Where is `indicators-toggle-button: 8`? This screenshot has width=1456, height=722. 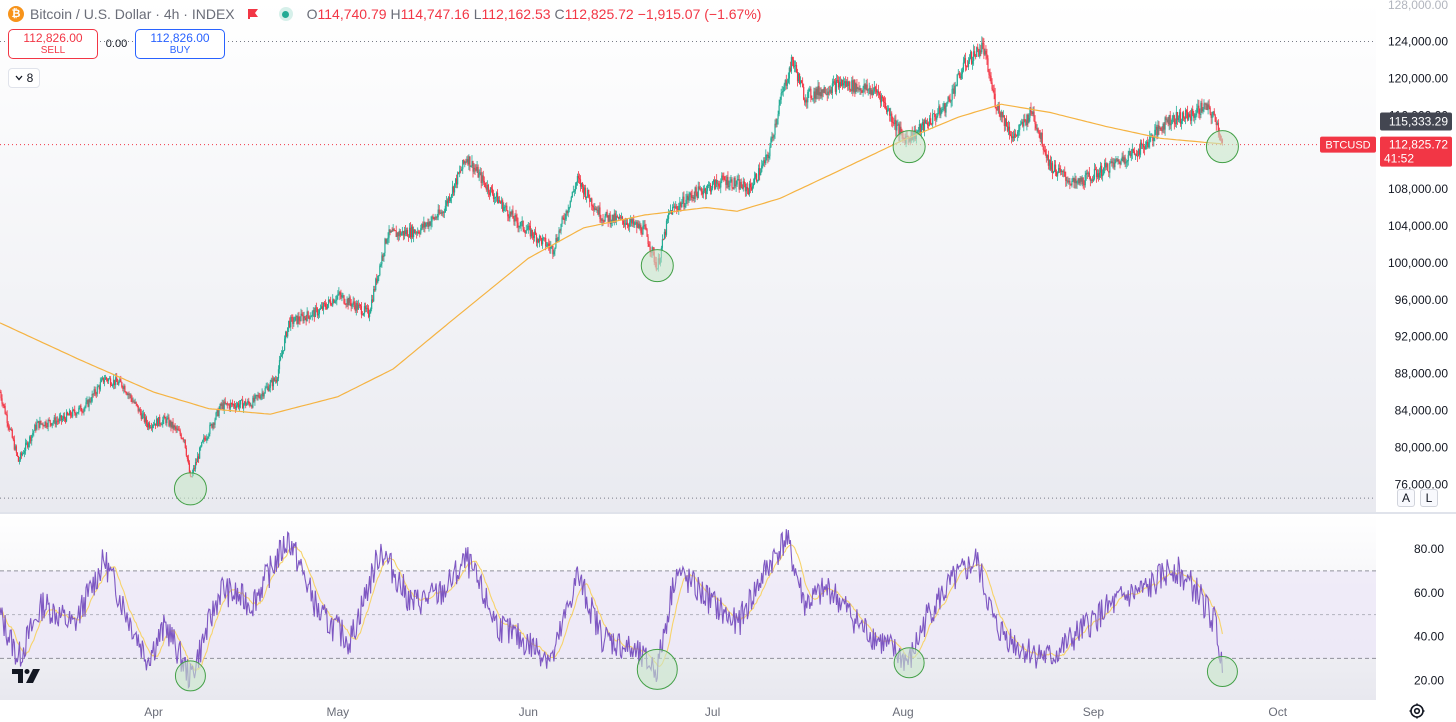 indicators-toggle-button: 8 is located at coordinates (24, 78).